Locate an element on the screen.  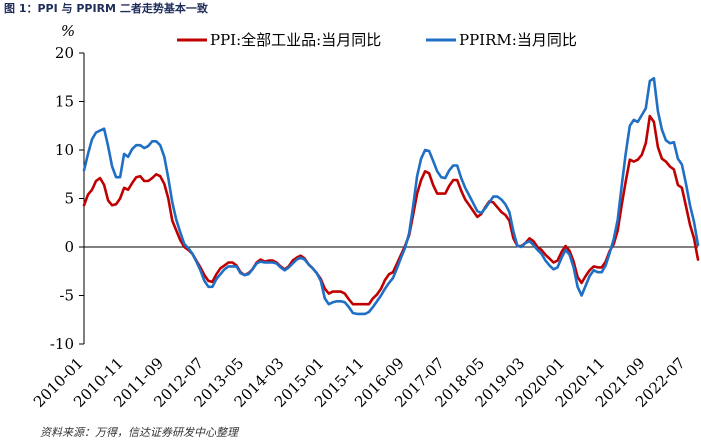
y-axis-unit-label: % is located at coordinates (68, 31).